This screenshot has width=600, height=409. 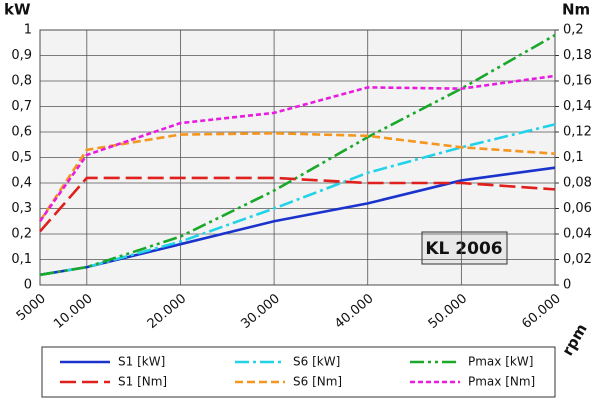 I want to click on series-line, so click(x=297, y=204).